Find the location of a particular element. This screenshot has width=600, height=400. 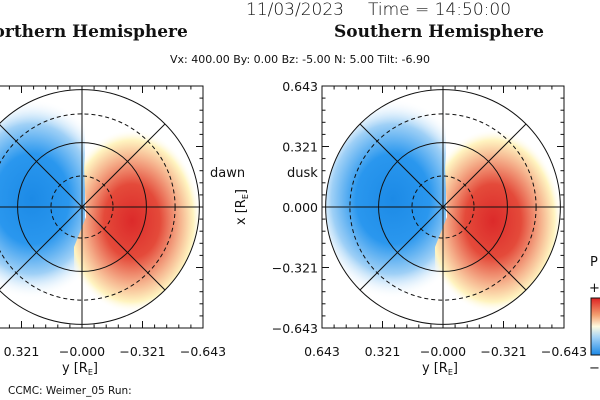

north-x-axis-title: y [RE] is located at coordinates (80, 369).